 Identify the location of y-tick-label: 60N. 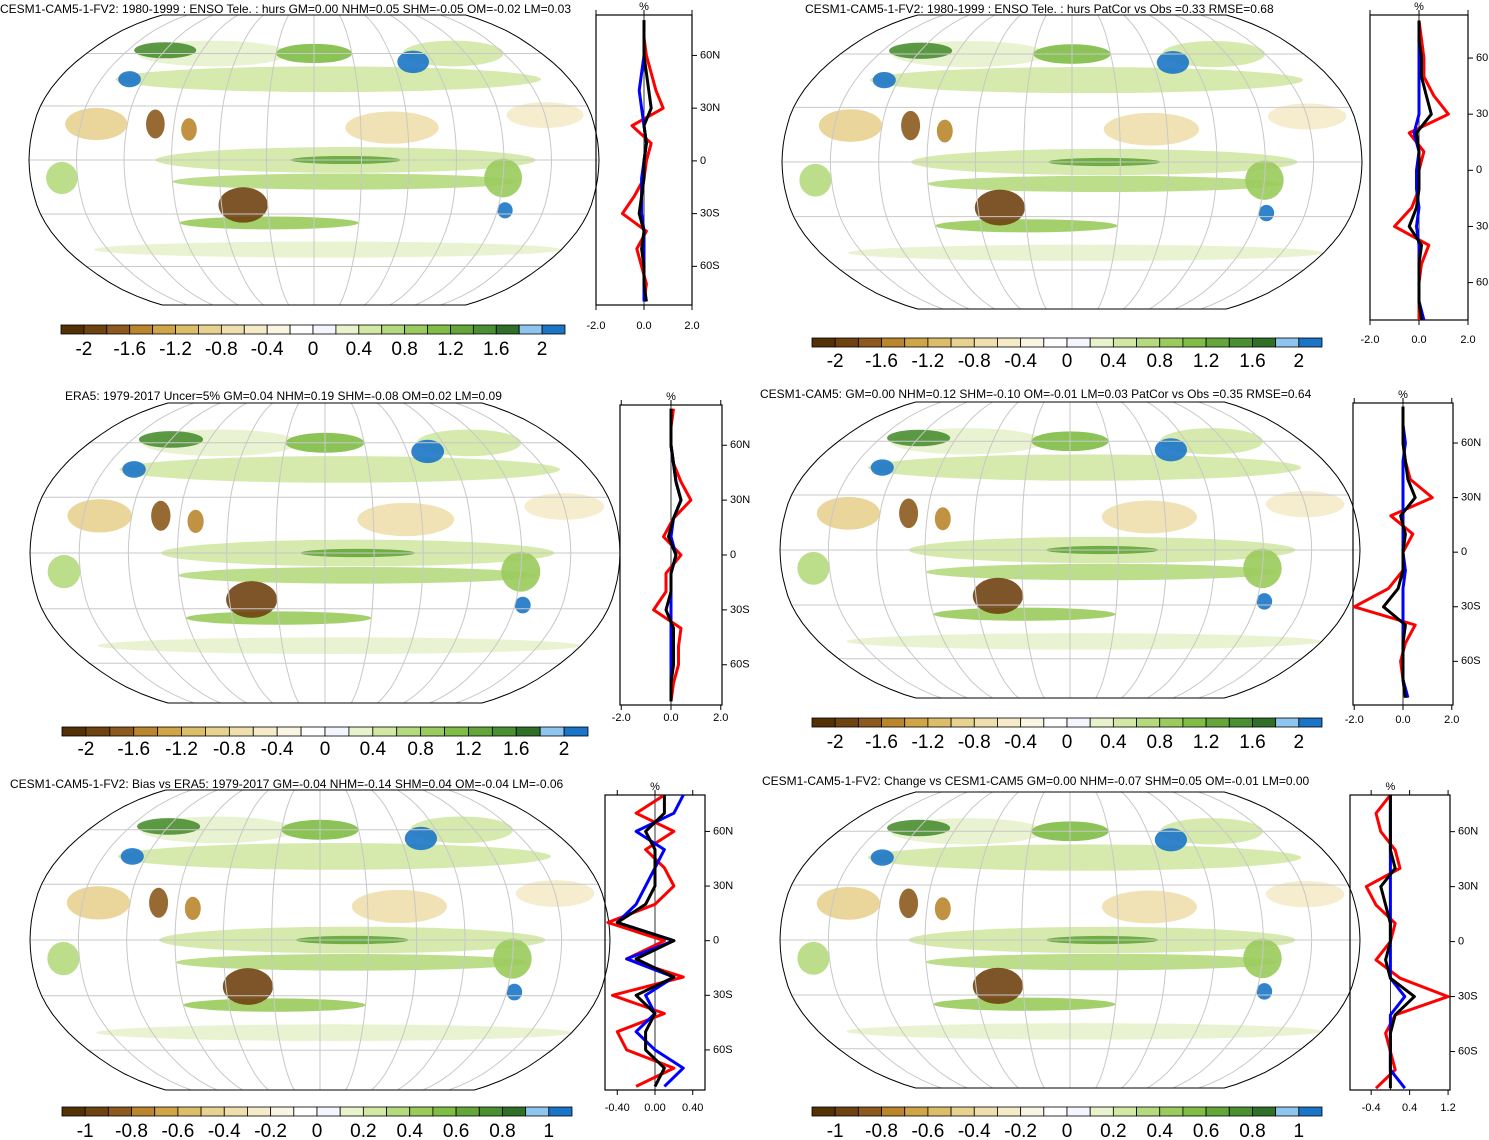
(723, 831).